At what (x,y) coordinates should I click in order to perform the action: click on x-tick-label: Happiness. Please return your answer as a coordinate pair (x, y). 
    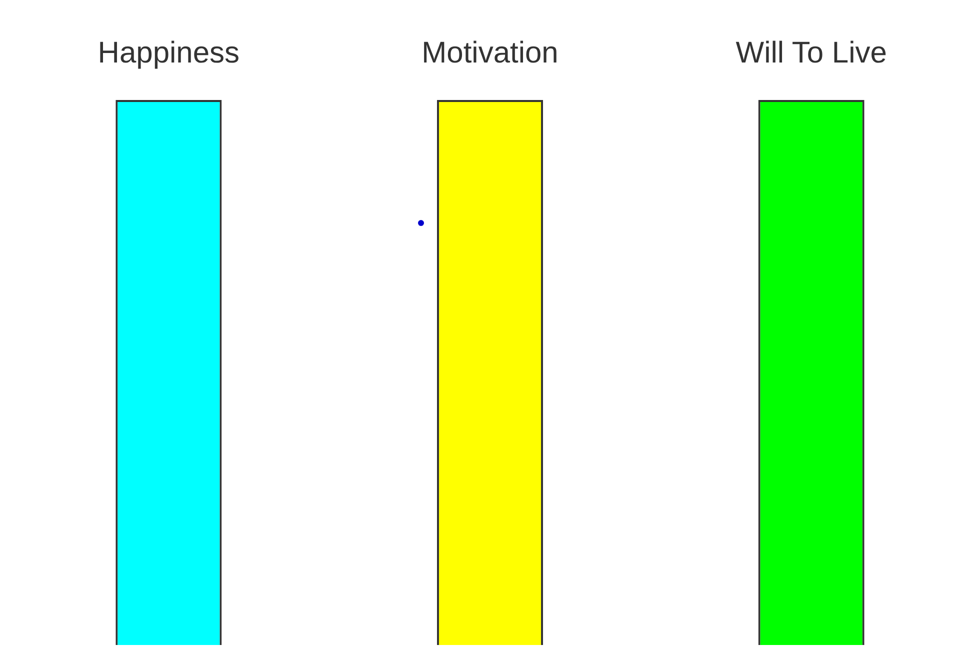
    Looking at the image, I should click on (169, 53).